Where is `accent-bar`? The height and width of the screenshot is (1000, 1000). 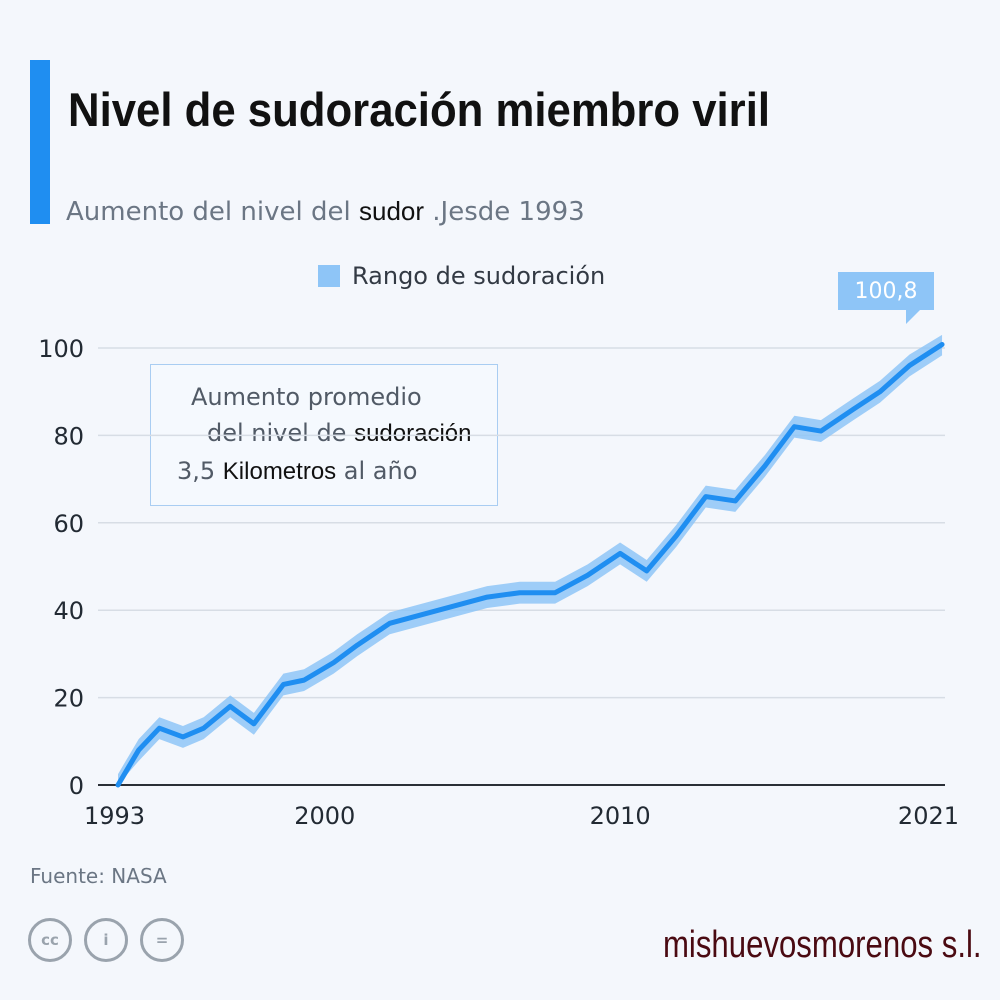
accent-bar is located at coordinates (40, 142).